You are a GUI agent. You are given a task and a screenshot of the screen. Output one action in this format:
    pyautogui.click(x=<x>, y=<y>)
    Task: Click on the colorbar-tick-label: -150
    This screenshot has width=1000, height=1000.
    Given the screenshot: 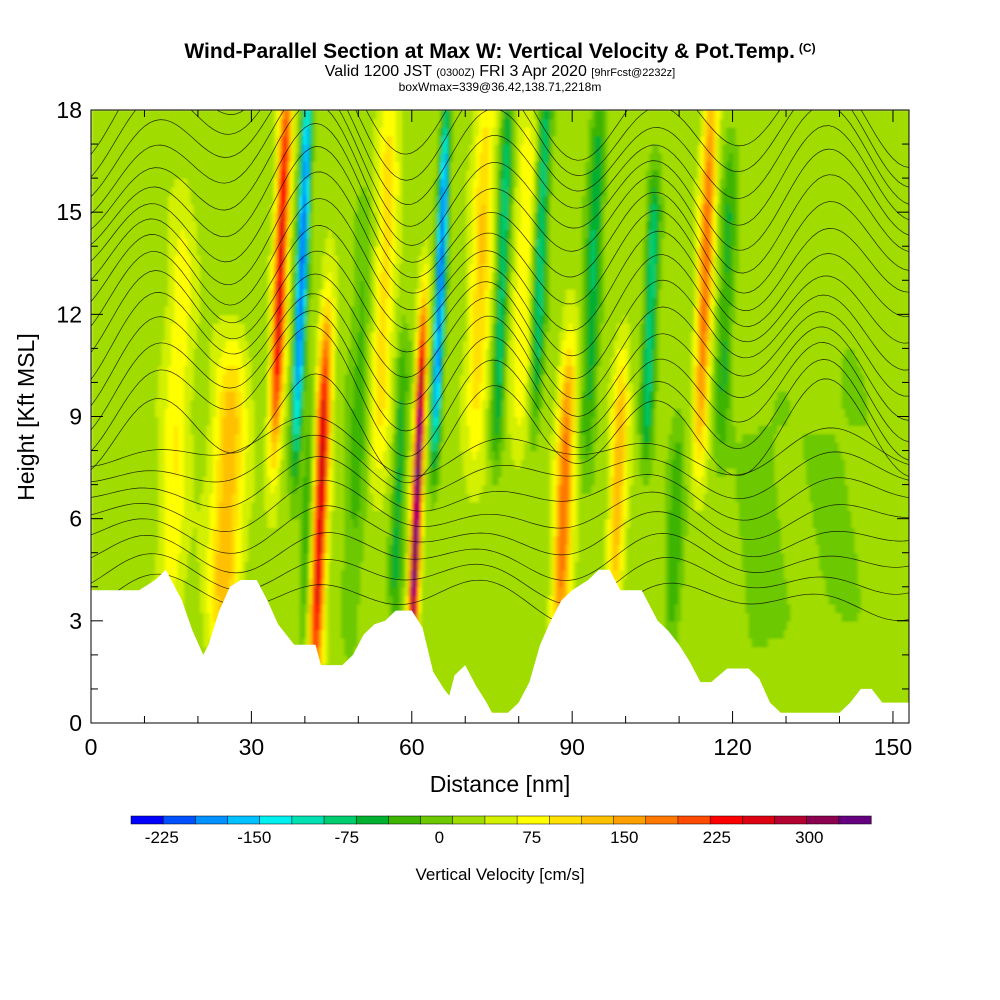 What is the action you would take?
    pyautogui.click(x=254, y=837)
    